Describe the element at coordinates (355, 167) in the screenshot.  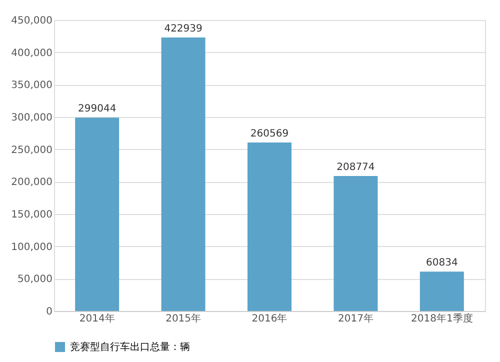
I see `data-label: 208774` at that location.